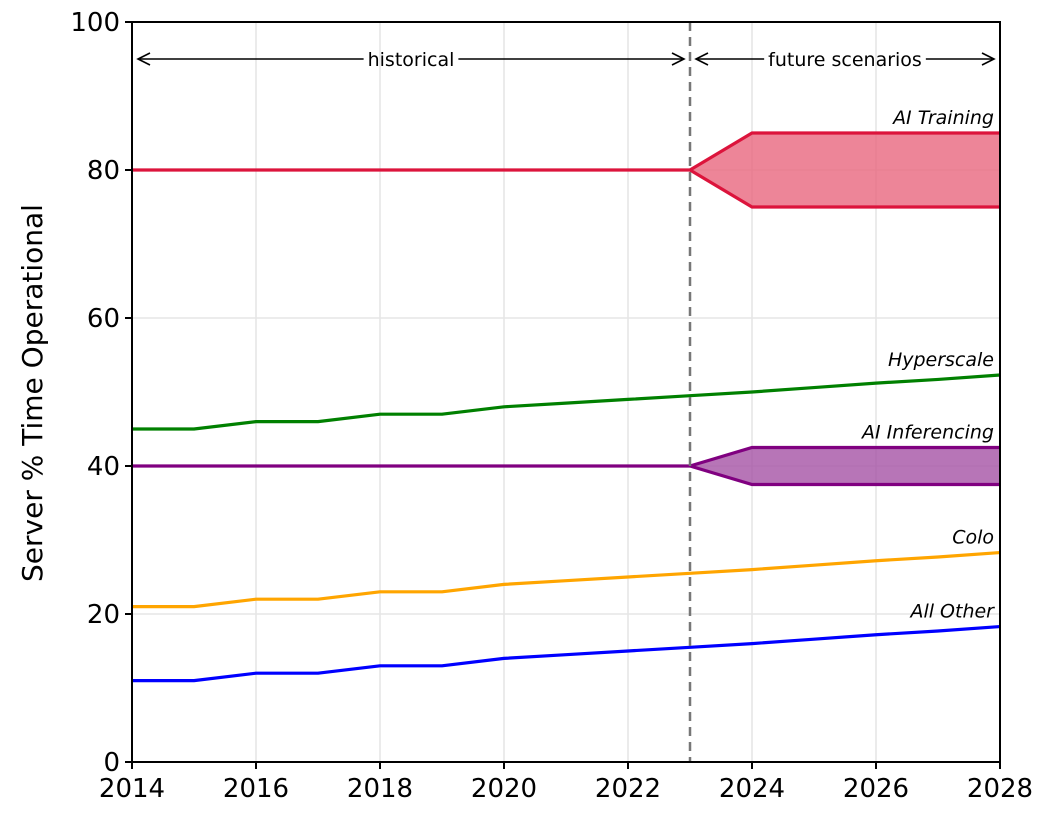 The image size is (1053, 835). I want to click on hyperscale-line, so click(566, 402).